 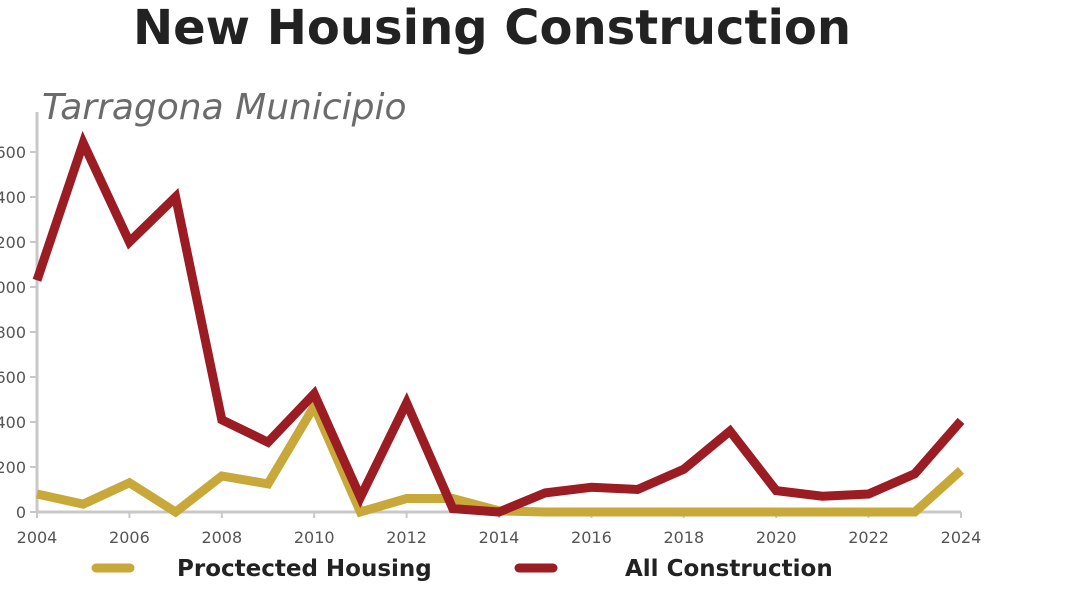 What do you see at coordinates (868, 537) in the screenshot?
I see `x-tick-label: 2022` at bounding box center [868, 537].